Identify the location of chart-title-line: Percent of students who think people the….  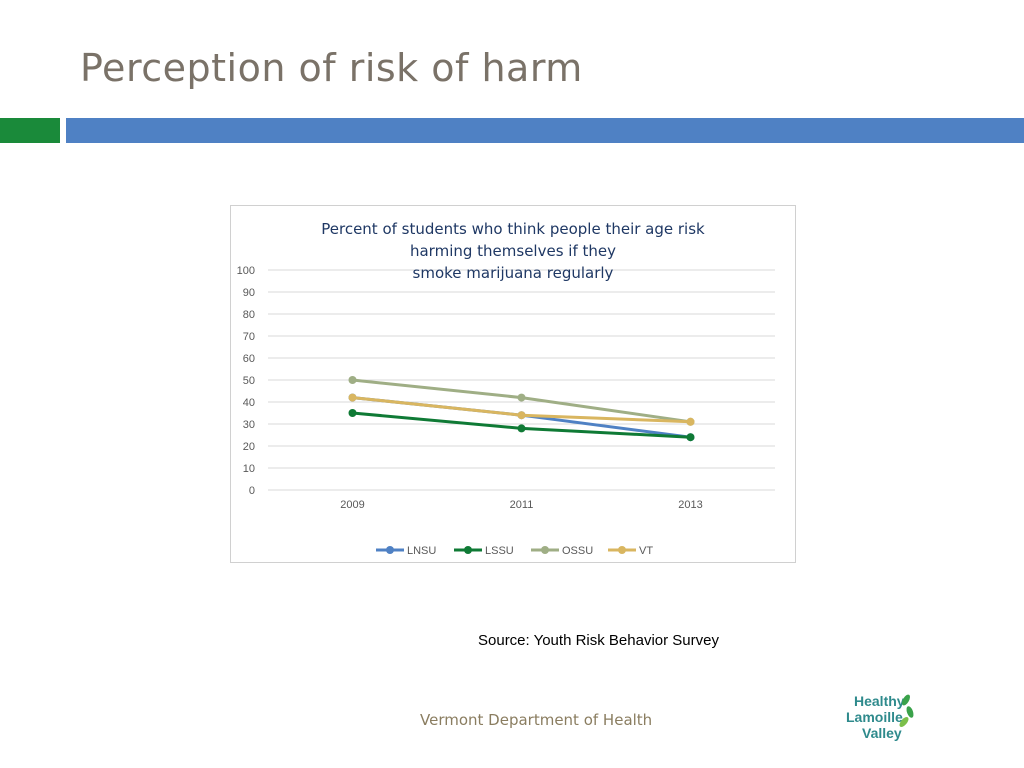
(513, 229).